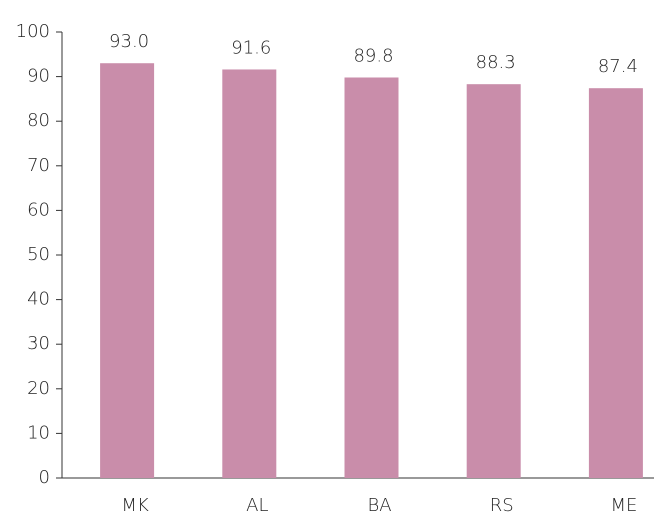  I want to click on y-tick-label: 30, so click(38, 343).